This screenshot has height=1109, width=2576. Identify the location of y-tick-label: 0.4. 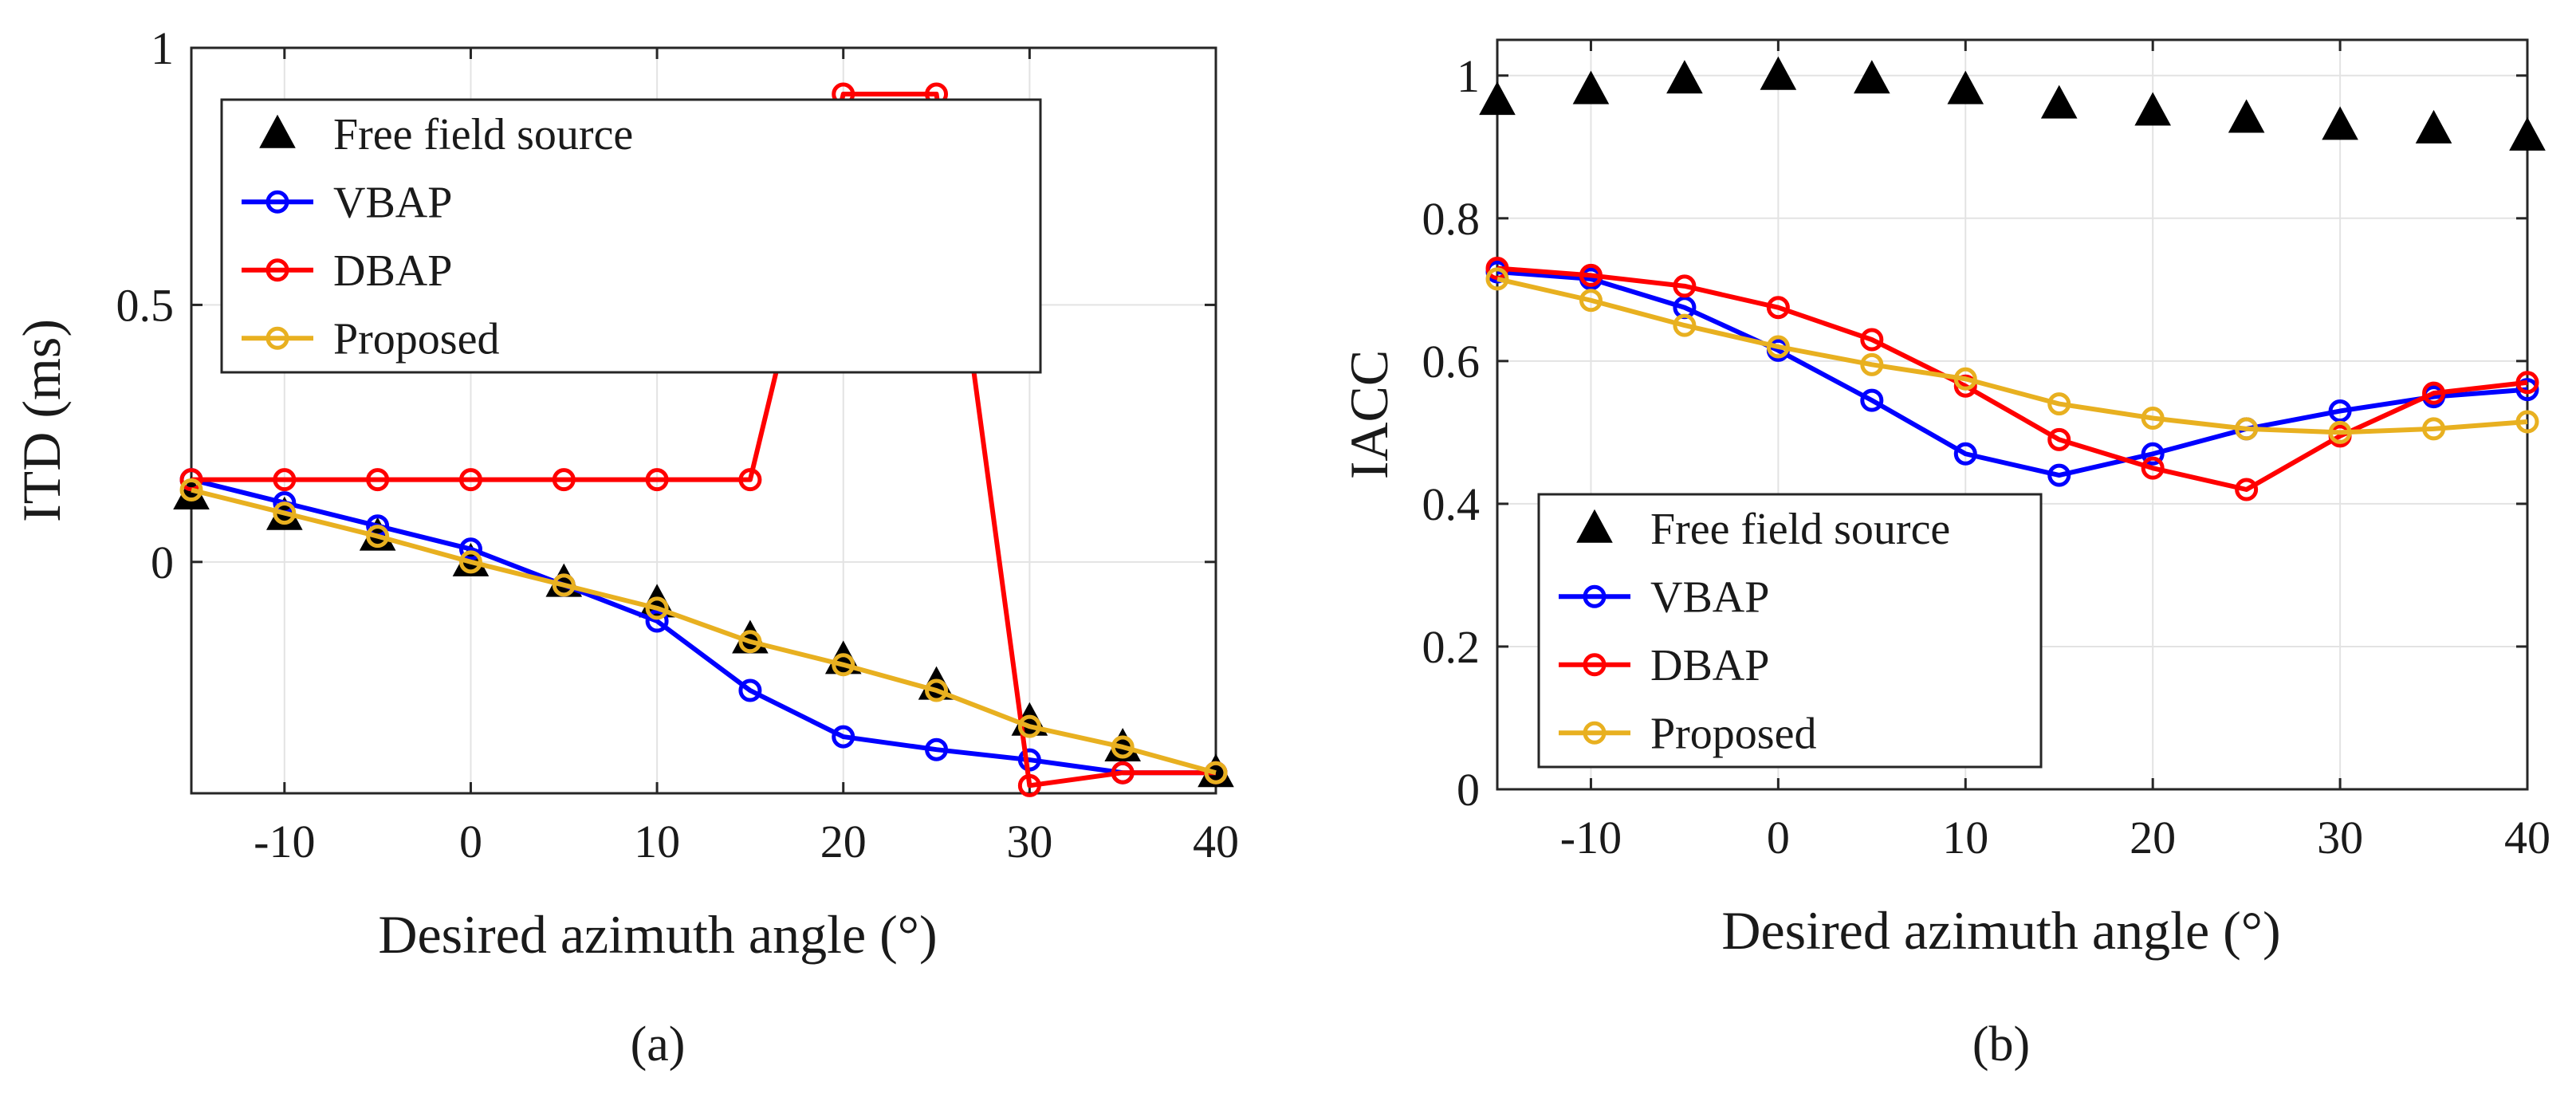
(1452, 504).